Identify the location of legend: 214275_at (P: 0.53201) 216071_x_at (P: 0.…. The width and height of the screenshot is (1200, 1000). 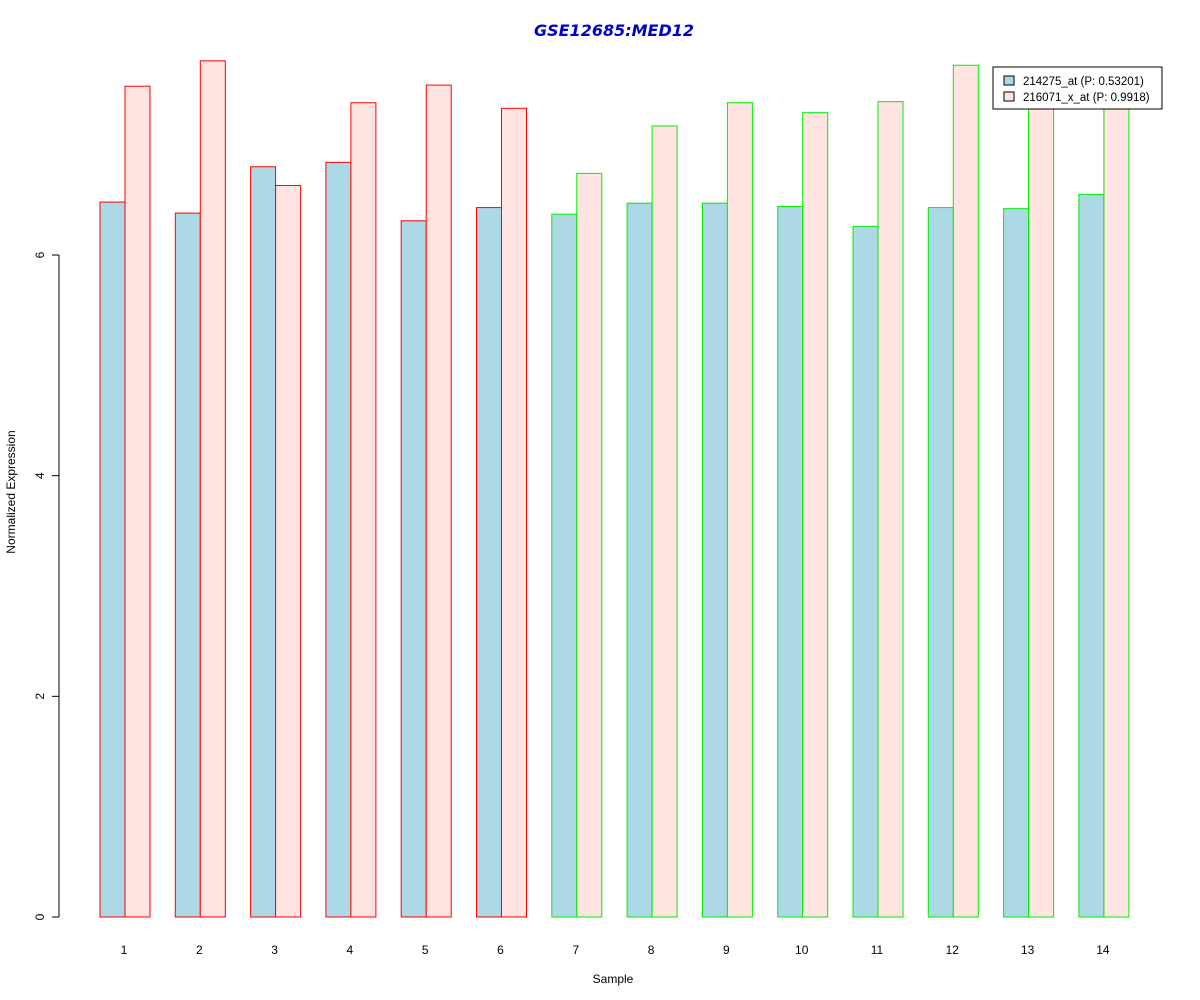
(1077, 88).